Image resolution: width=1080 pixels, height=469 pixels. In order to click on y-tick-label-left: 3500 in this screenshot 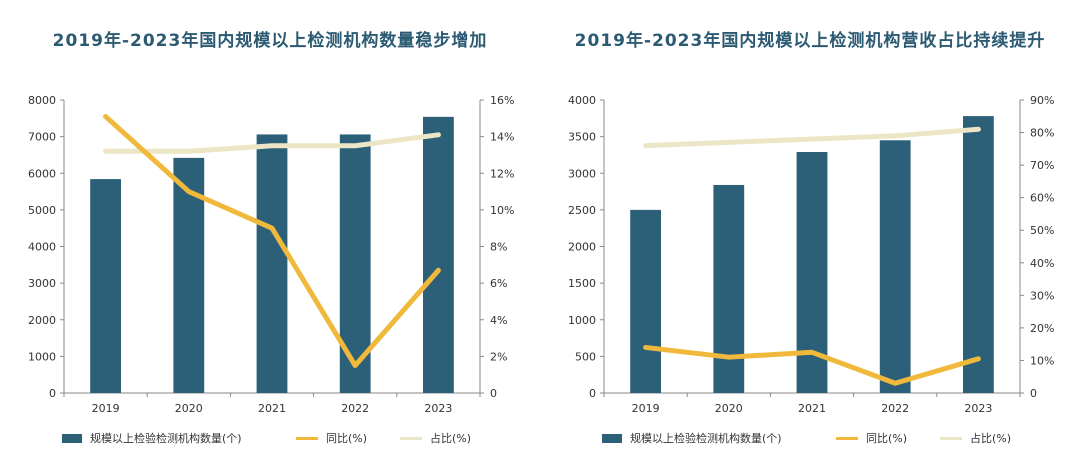, I will do `click(582, 137)`.